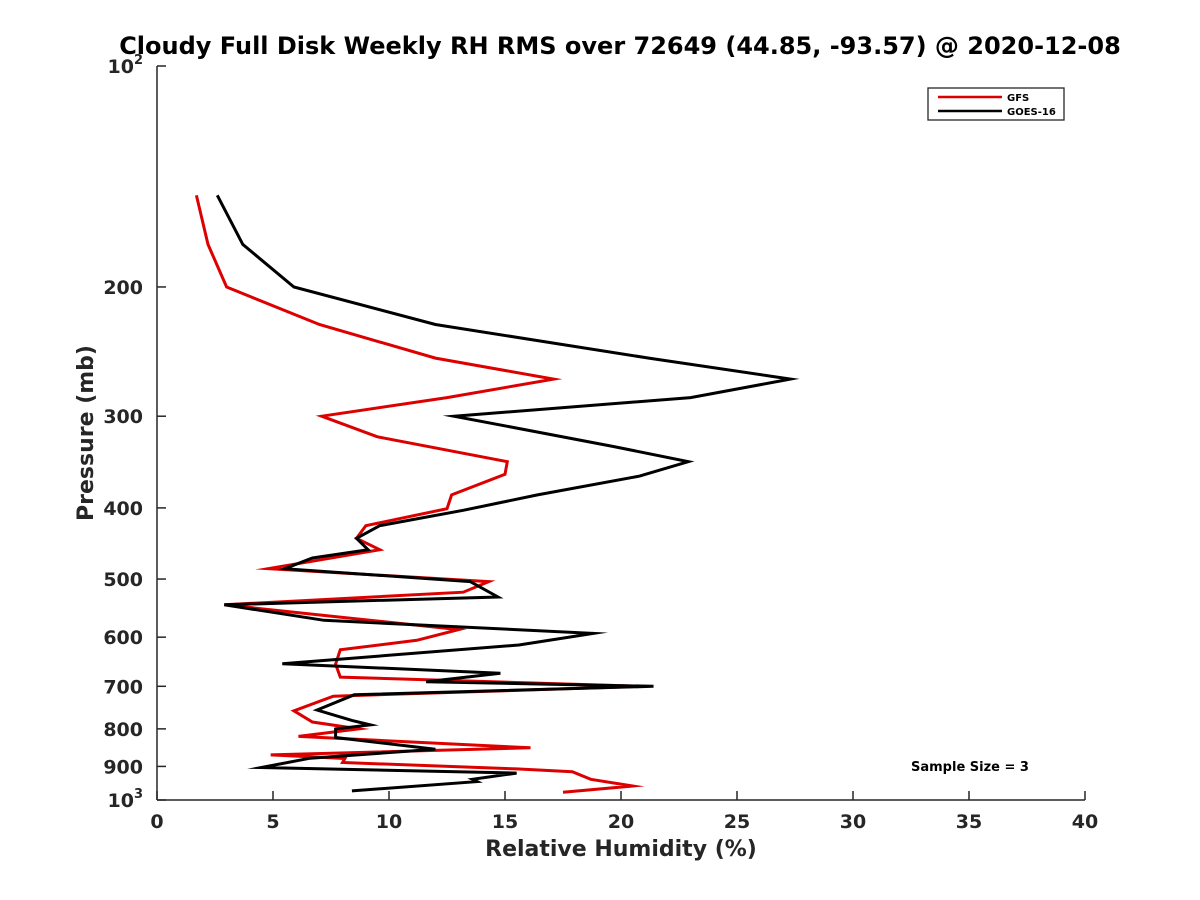  I want to click on x-tick-label: 10, so click(389, 822).